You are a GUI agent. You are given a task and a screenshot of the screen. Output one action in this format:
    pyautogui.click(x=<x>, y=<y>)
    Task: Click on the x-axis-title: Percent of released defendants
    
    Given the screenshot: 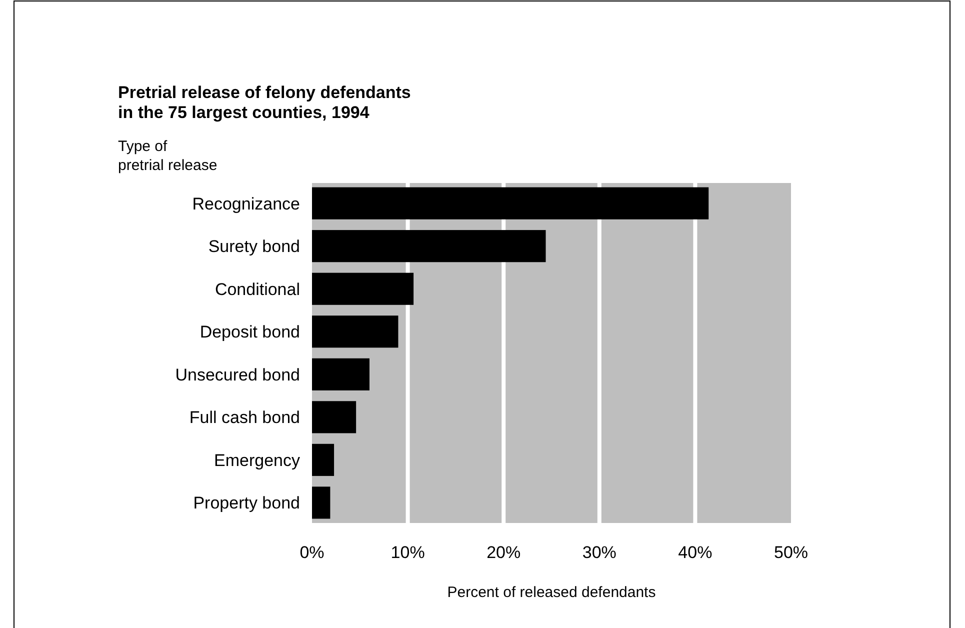 What is the action you would take?
    pyautogui.click(x=551, y=592)
    